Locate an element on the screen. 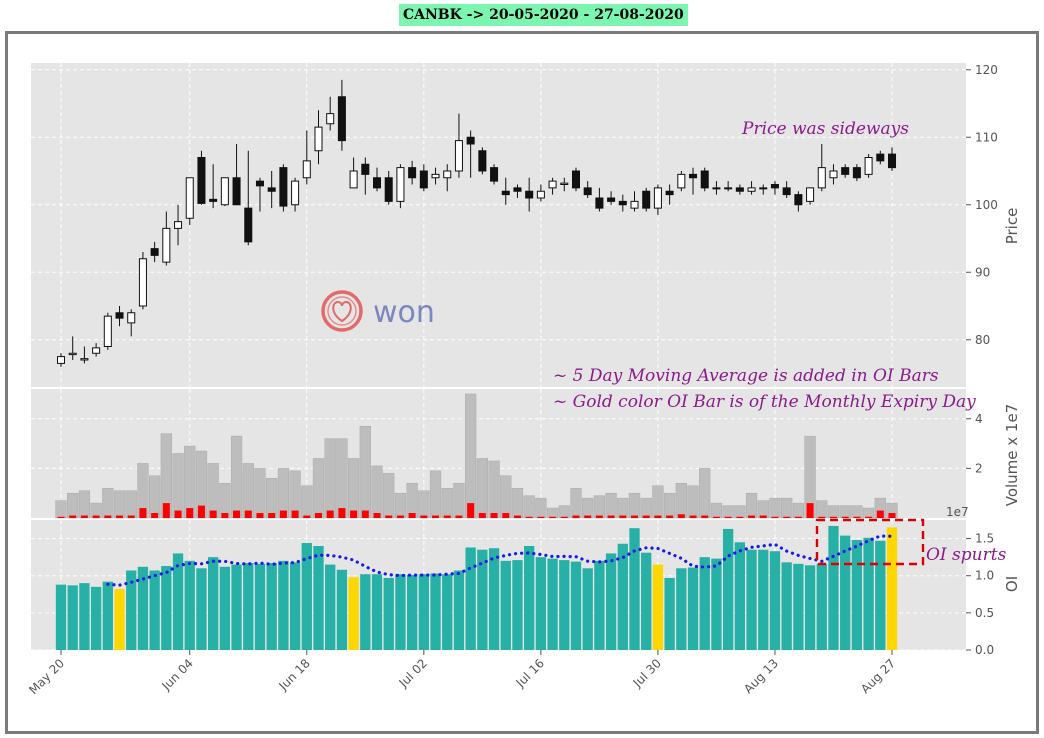 The height and width of the screenshot is (738, 1044). price-tick-label: 120 is located at coordinates (986, 70).